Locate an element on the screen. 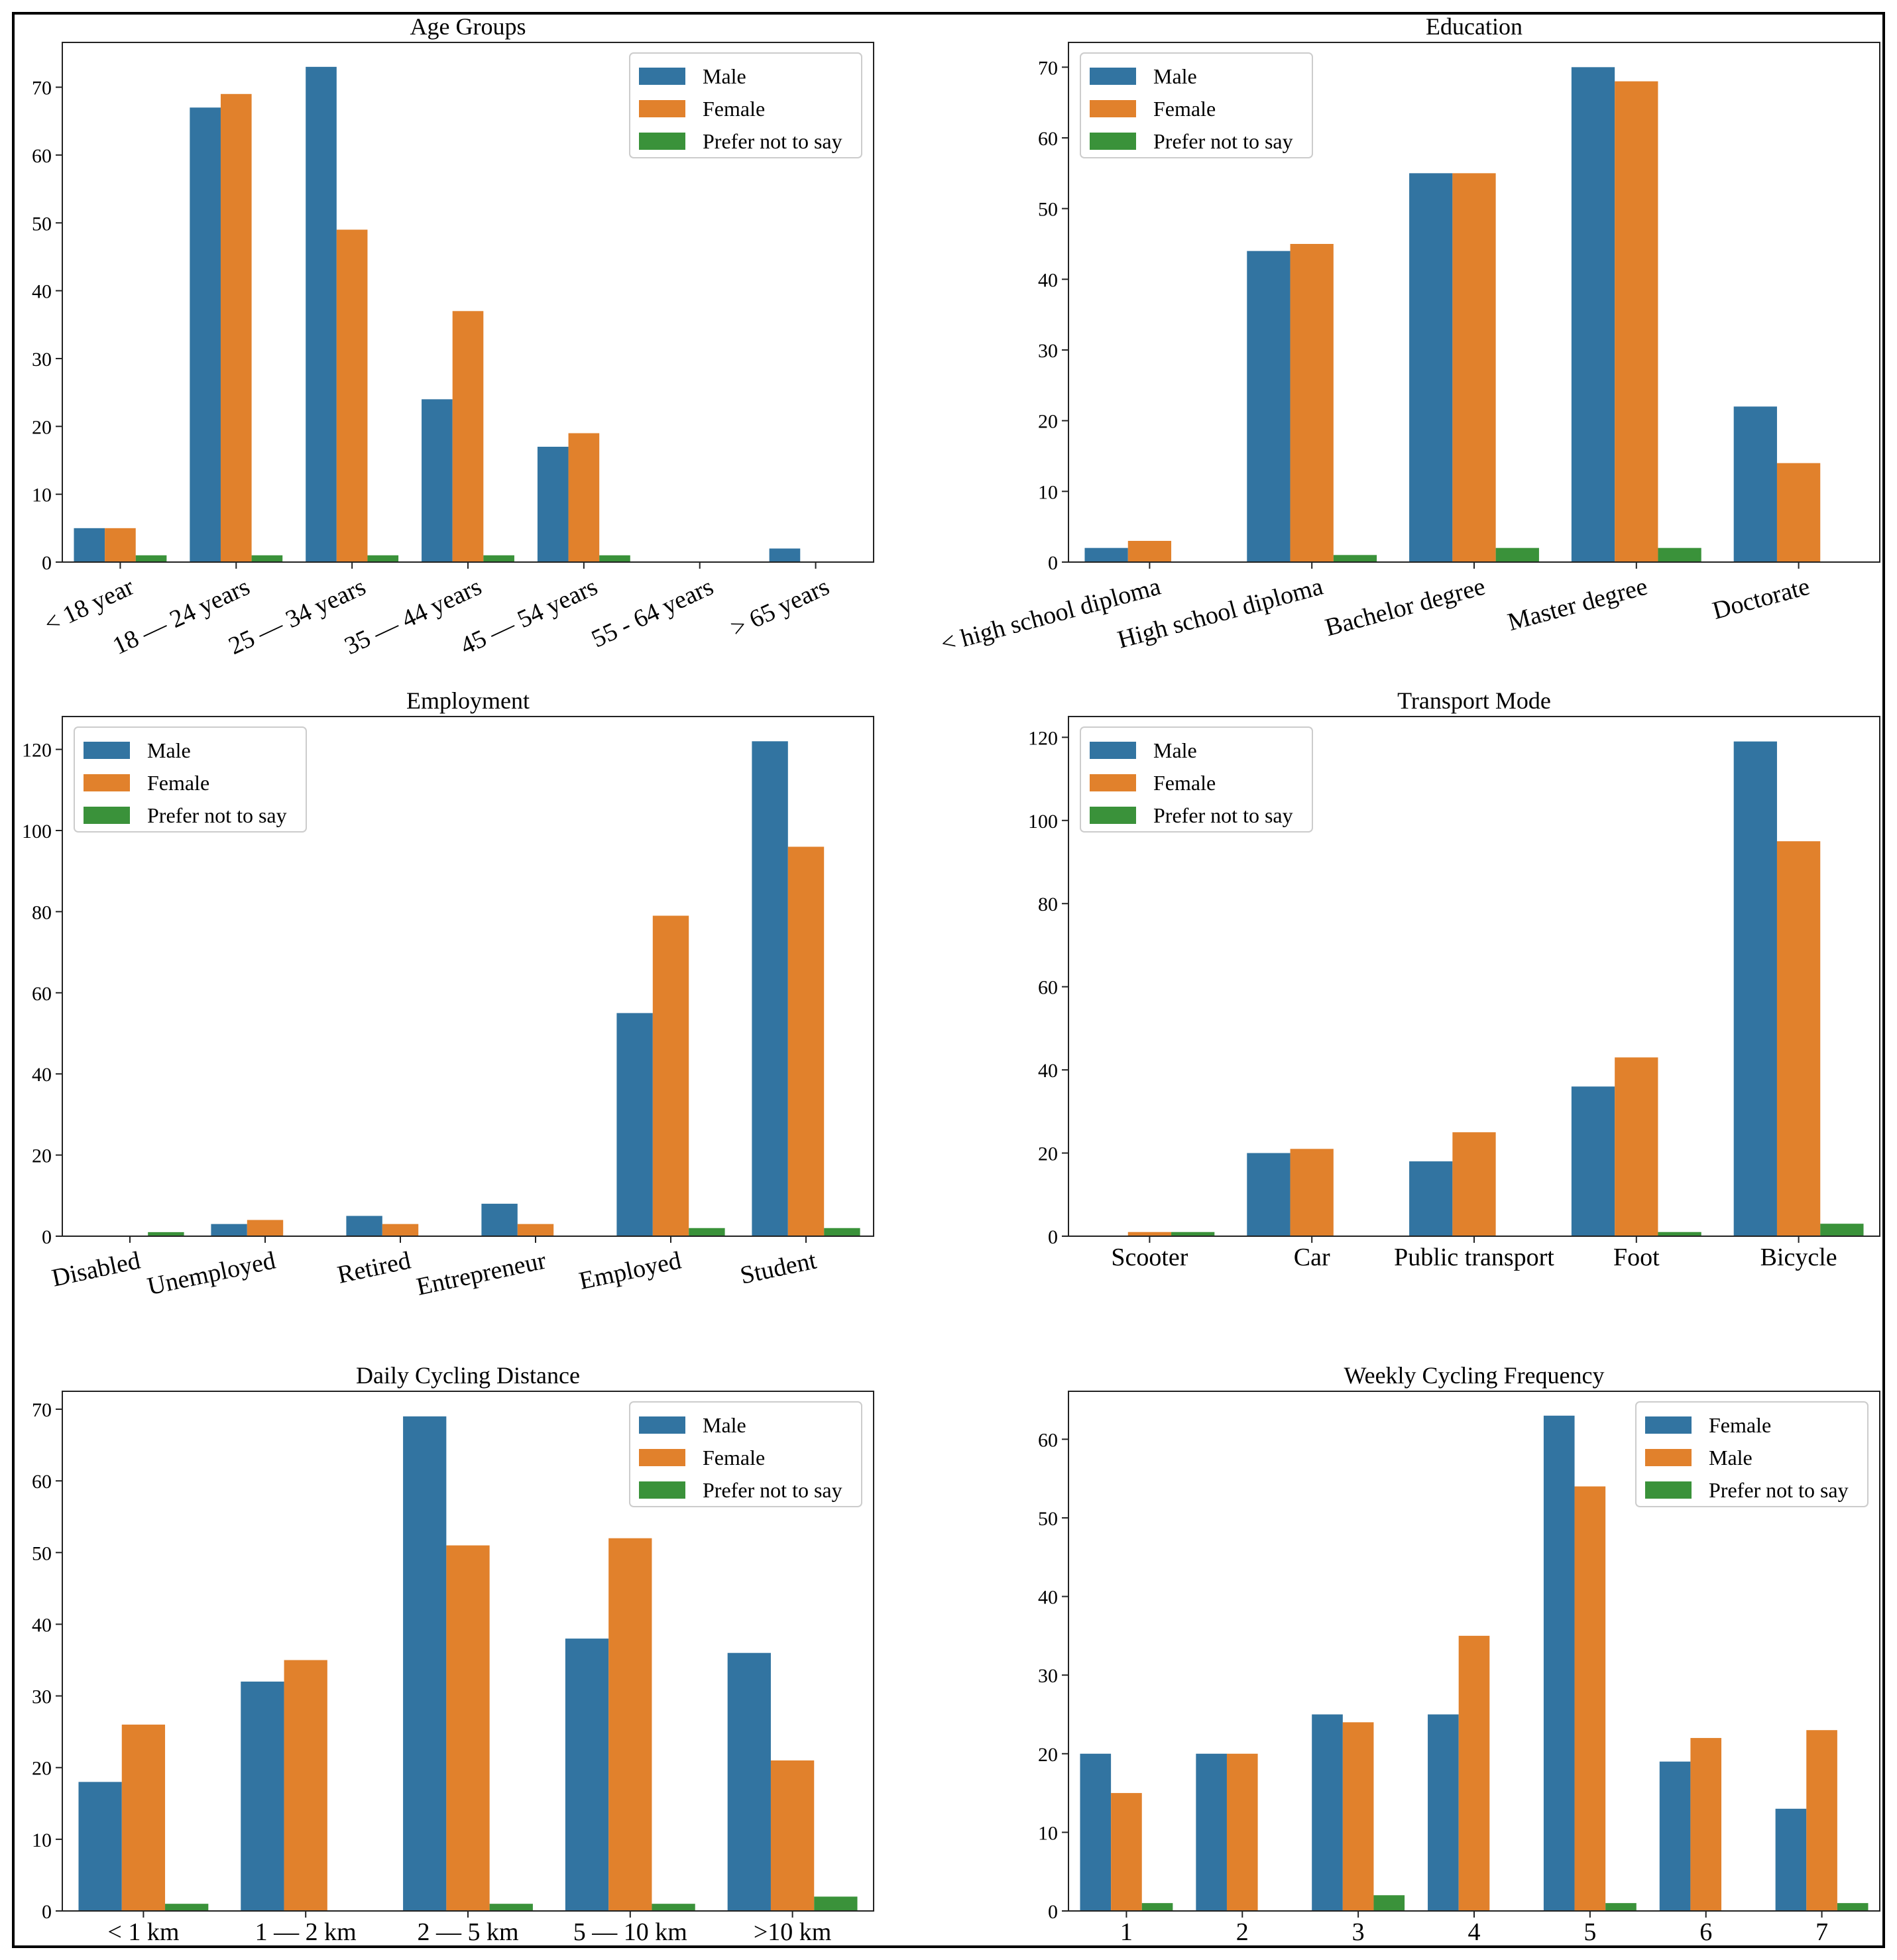 This screenshot has width=1897, height=1960. x-tick-label: 6 is located at coordinates (1705, 1932).